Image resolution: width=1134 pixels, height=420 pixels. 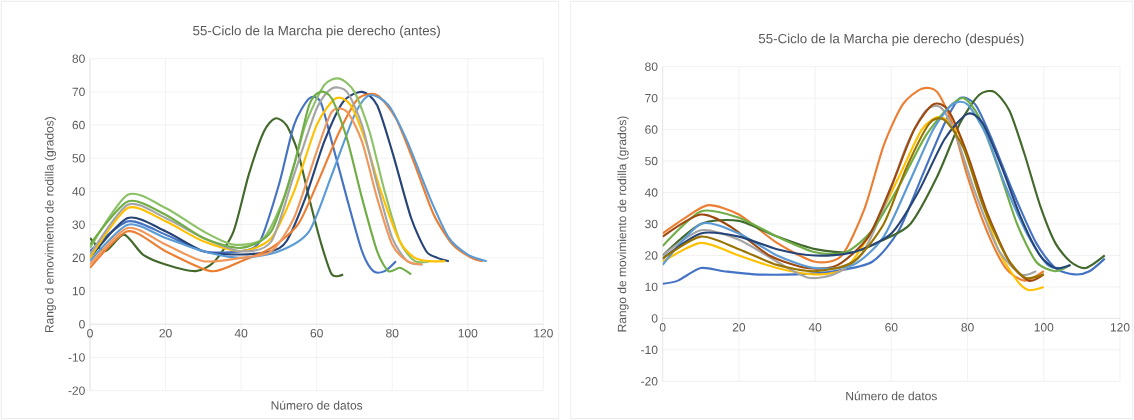 I want to click on y-tick-label: 0, so click(x=654, y=318).